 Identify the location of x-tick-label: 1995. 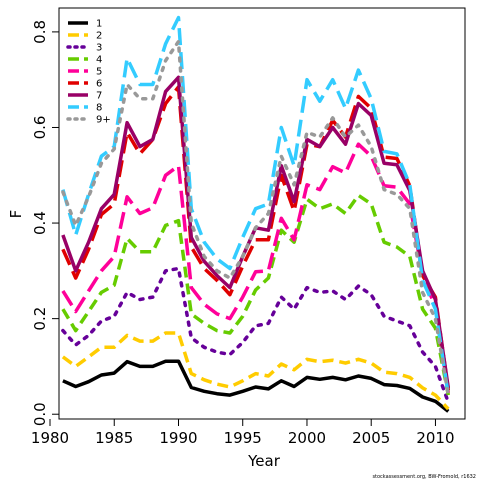
(243, 438).